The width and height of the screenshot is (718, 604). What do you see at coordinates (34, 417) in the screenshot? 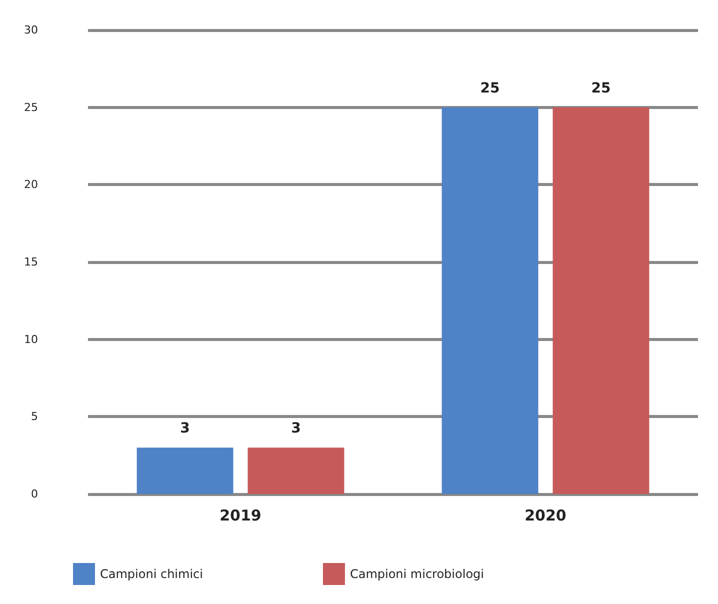
I see `y-tick-label: 5` at bounding box center [34, 417].